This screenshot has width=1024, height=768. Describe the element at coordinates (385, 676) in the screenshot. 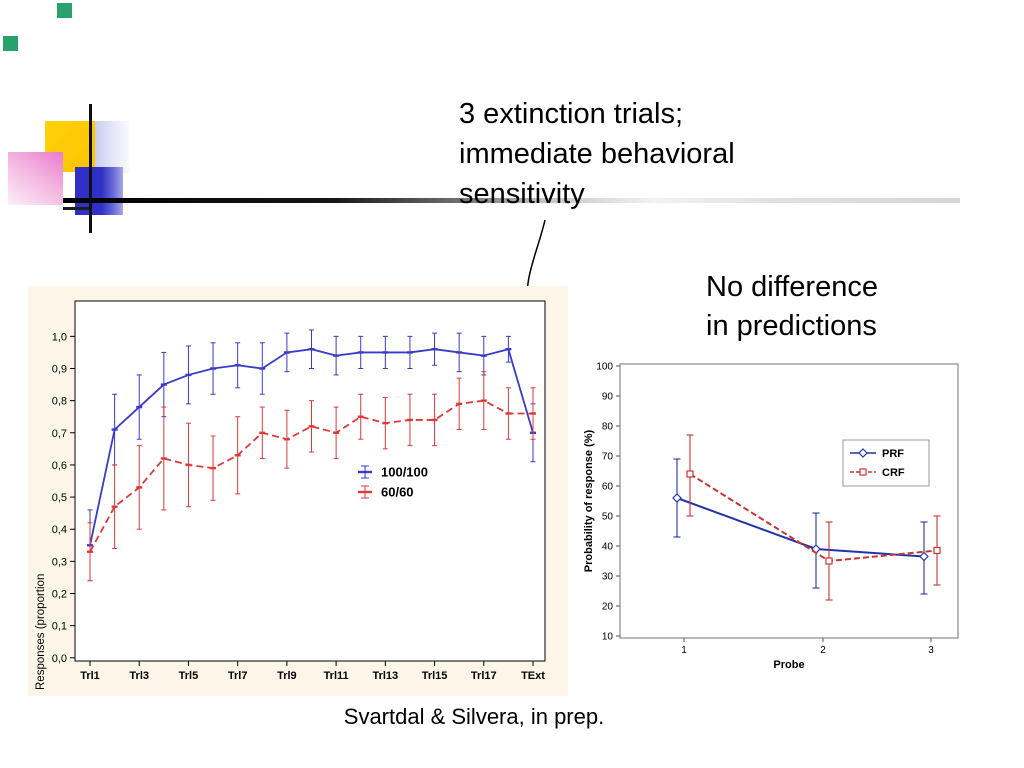

I see `svg-text: Trl13` at that location.